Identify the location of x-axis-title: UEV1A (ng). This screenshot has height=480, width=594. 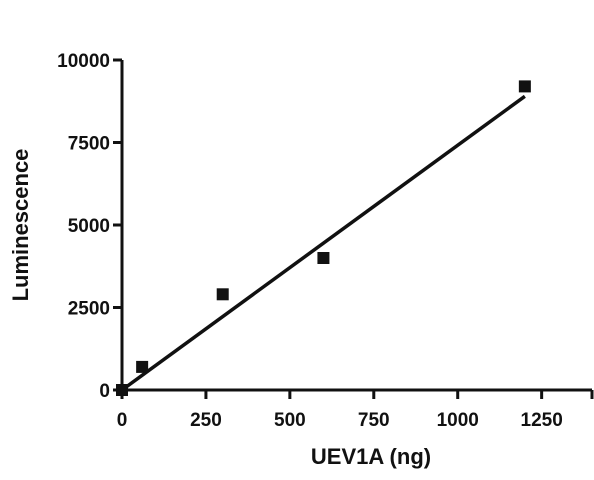
(371, 456).